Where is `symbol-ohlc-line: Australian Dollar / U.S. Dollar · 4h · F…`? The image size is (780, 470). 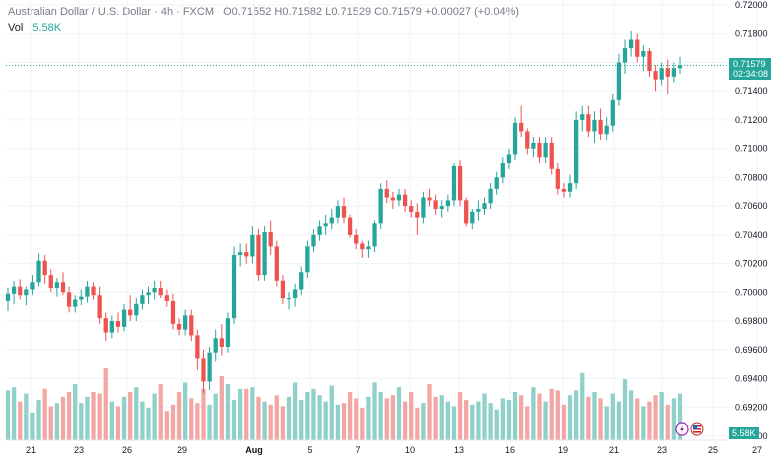
symbol-ohlc-line: Australian Dollar / U.S. Dollar · 4h · F… is located at coordinates (263, 12).